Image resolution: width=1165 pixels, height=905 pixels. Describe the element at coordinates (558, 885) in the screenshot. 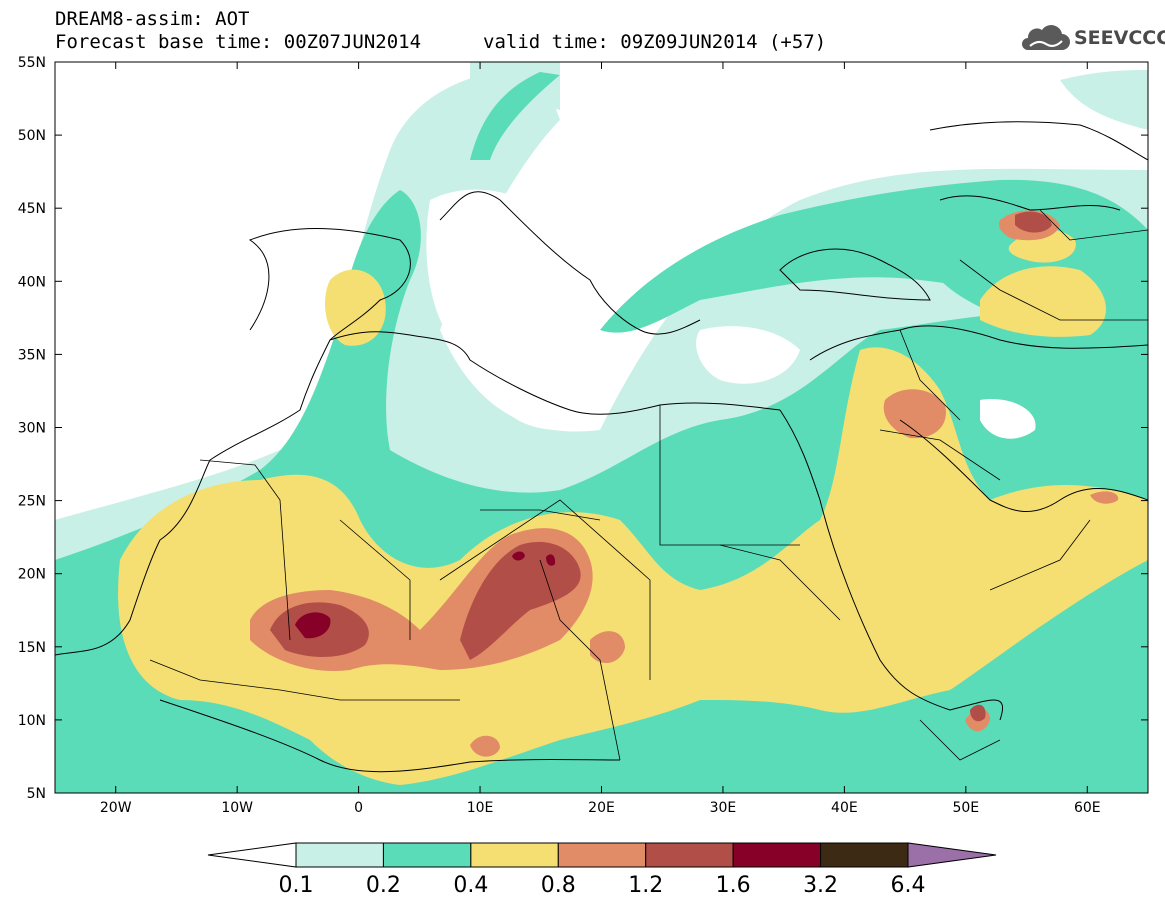

I see `colorbar-label: 0.8` at that location.